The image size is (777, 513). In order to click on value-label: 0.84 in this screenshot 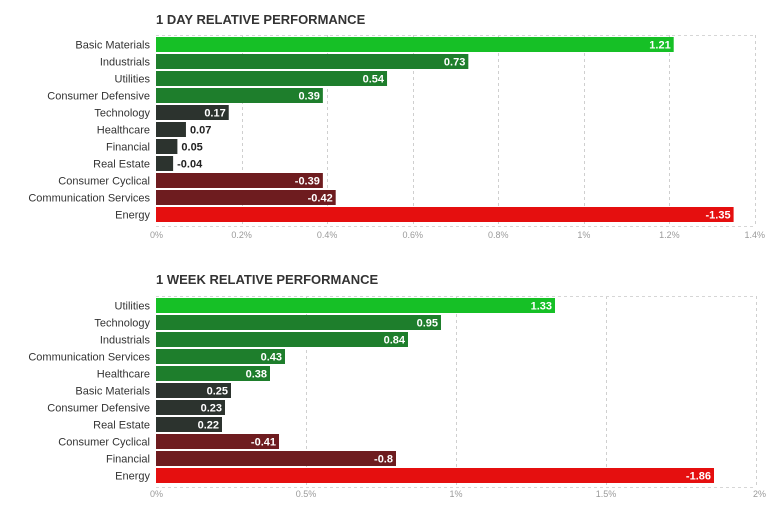, I will do `click(395, 341)`.